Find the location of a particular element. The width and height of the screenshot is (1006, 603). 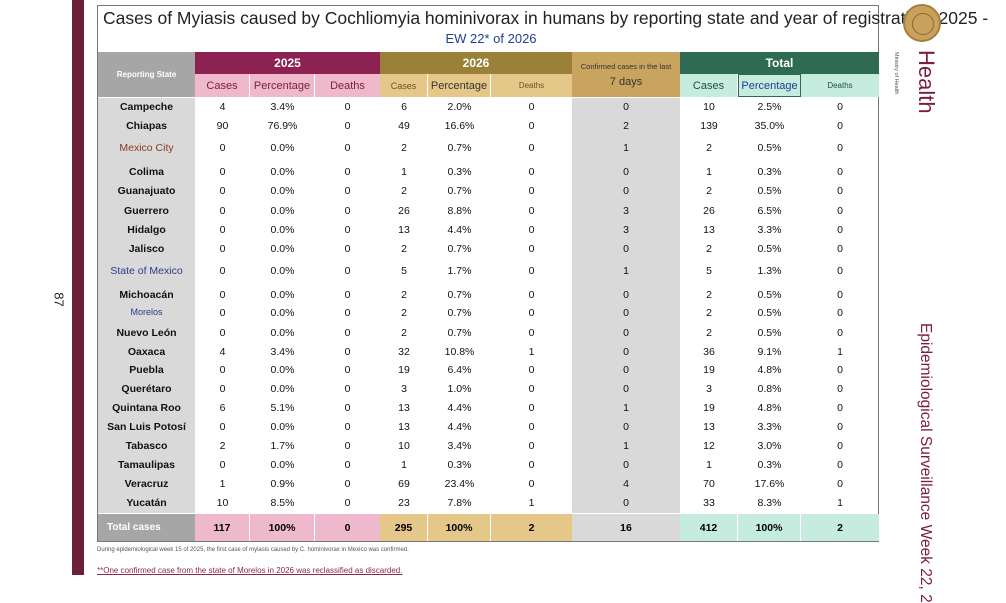

row-cell-c25: 90 is located at coordinates (222, 126).